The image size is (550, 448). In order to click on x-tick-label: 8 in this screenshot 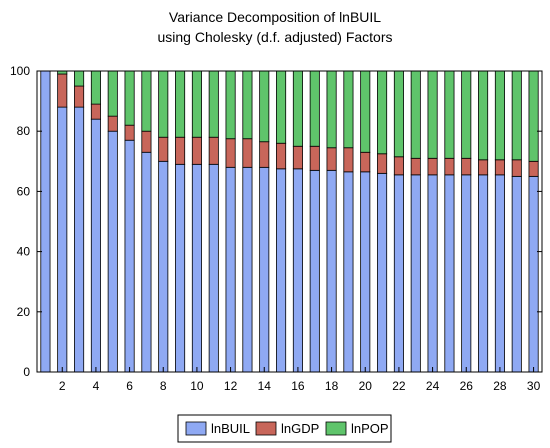, I will do `click(163, 386)`.